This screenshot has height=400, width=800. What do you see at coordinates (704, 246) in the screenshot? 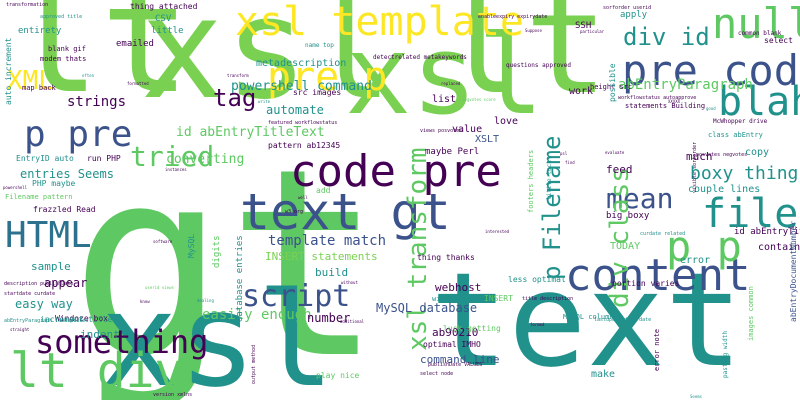
I see `word-p-p: p p` at bounding box center [704, 246].